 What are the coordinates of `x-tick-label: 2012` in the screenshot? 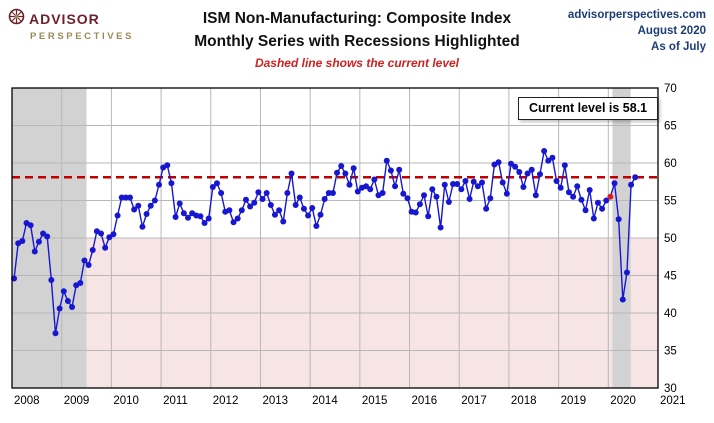 It's located at (226, 401).